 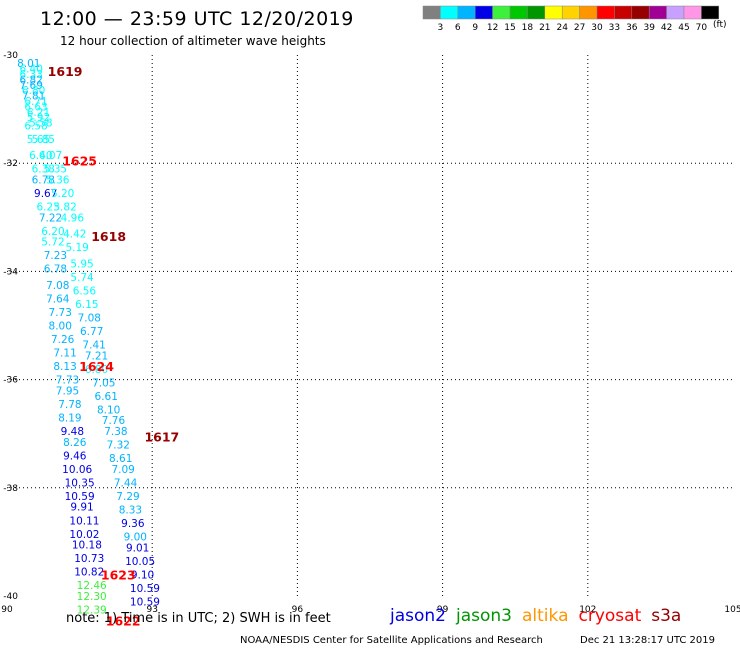 What do you see at coordinates (683, 28) in the screenshot?
I see `color-scale-label: 45` at bounding box center [683, 28].